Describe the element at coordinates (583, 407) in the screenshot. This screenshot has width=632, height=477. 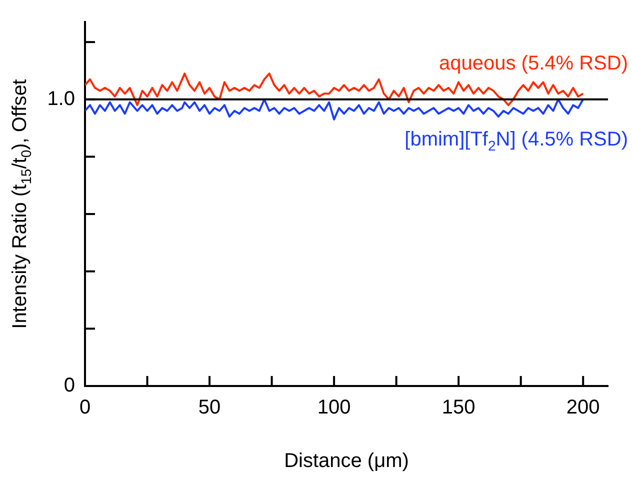
I see `x-tick-label: 200` at that location.